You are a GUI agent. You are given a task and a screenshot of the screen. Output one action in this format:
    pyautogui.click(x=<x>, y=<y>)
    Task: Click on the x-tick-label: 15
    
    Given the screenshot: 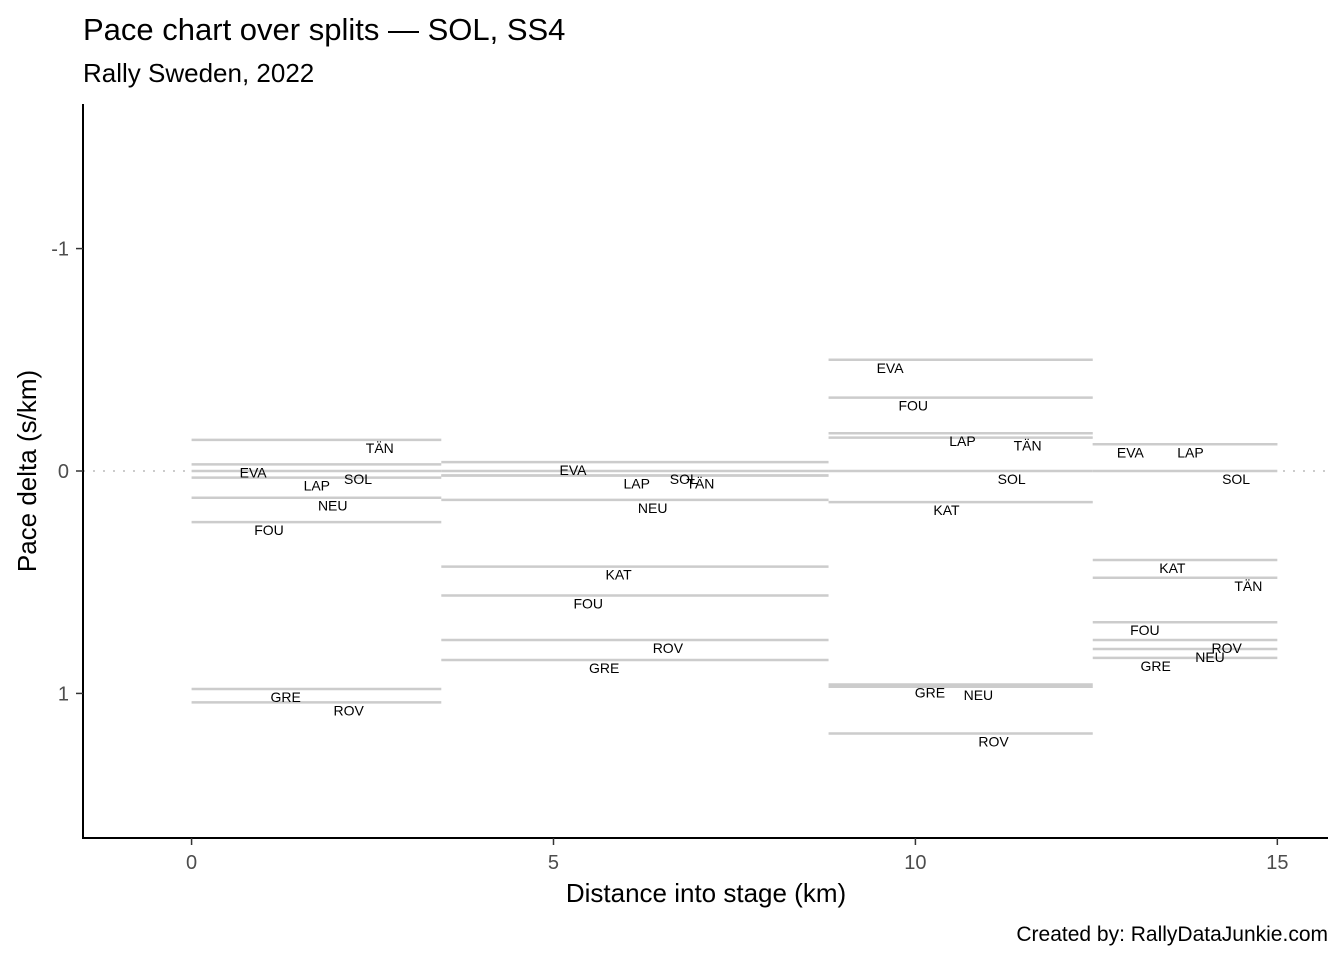 What is the action you would take?
    pyautogui.click(x=1277, y=863)
    